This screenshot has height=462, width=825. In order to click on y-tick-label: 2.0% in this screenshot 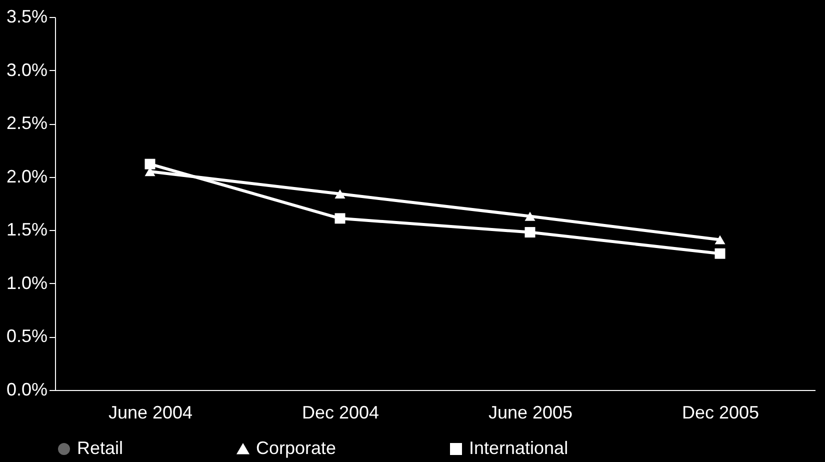, I will do `click(27, 176)`.